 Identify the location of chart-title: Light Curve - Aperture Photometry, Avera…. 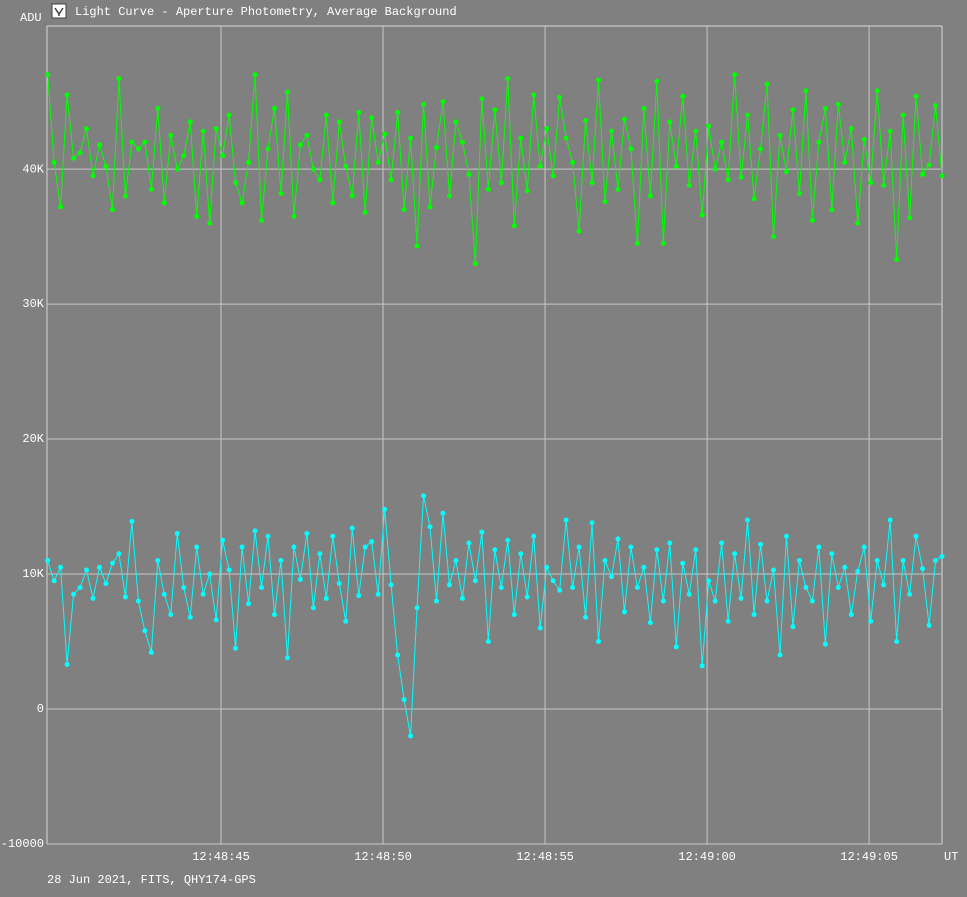
(266, 12).